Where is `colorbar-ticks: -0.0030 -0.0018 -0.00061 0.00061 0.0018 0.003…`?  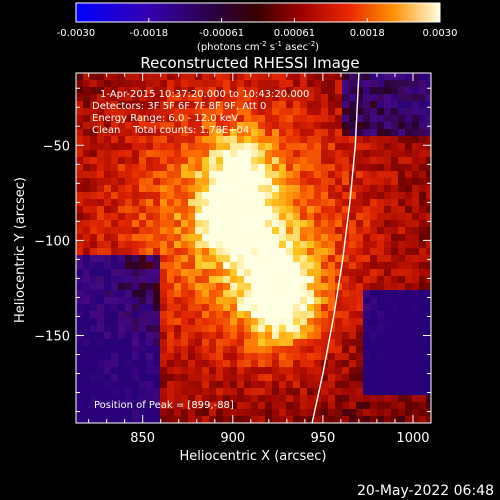
colorbar-ticks: -0.0030 -0.0018 -0.00061 0.00061 0.0018 0.003… is located at coordinates (257, 28).